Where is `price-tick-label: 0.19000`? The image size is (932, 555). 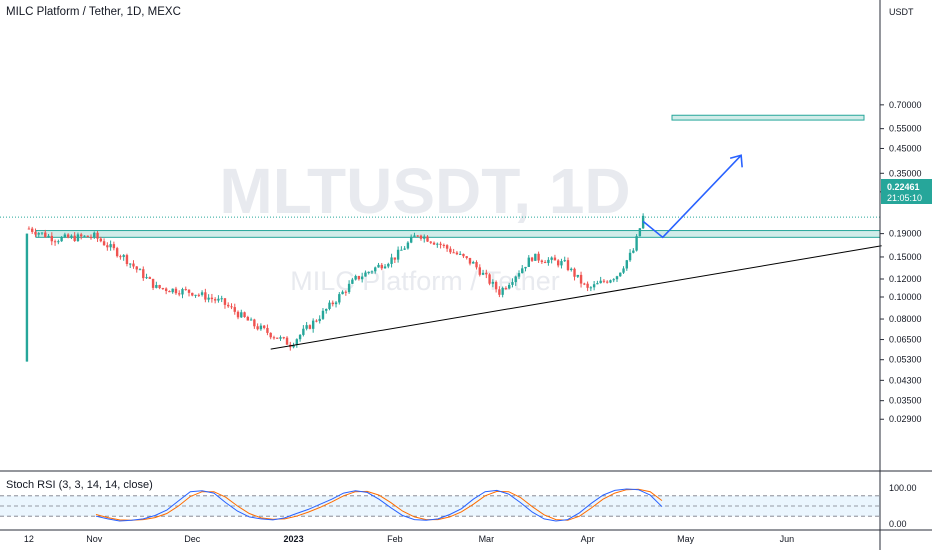
price-tick-label: 0.19000 is located at coordinates (905, 234).